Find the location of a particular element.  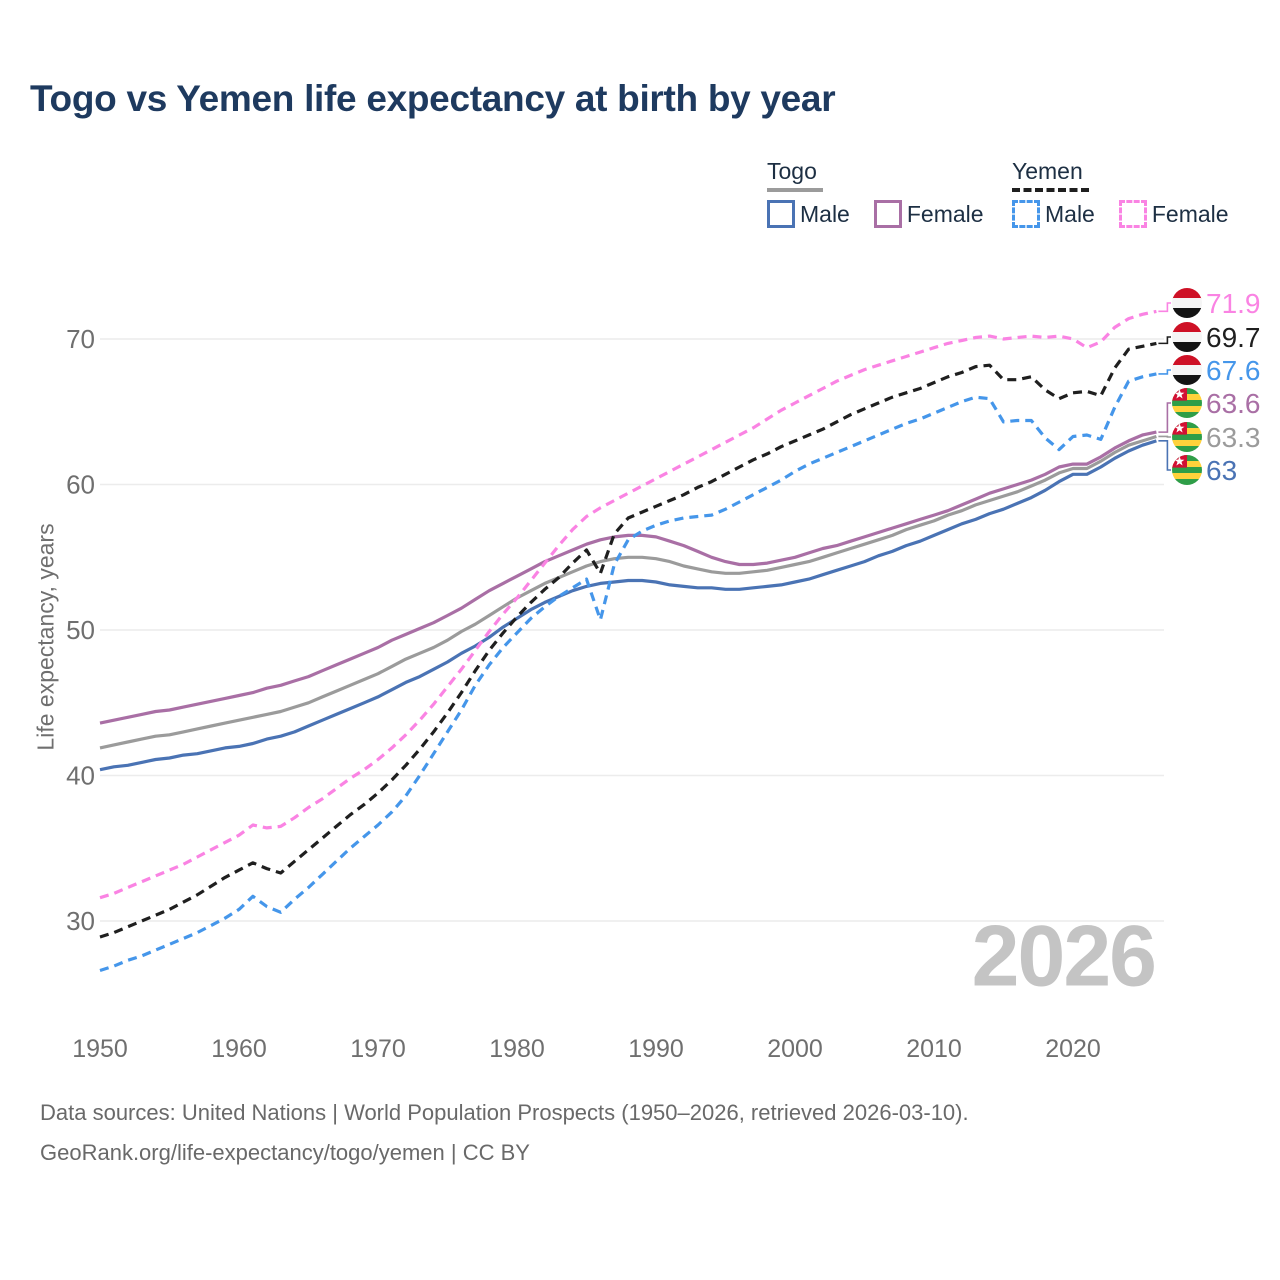

end-label-connector-togo-female is located at coordinates (1164, 417).